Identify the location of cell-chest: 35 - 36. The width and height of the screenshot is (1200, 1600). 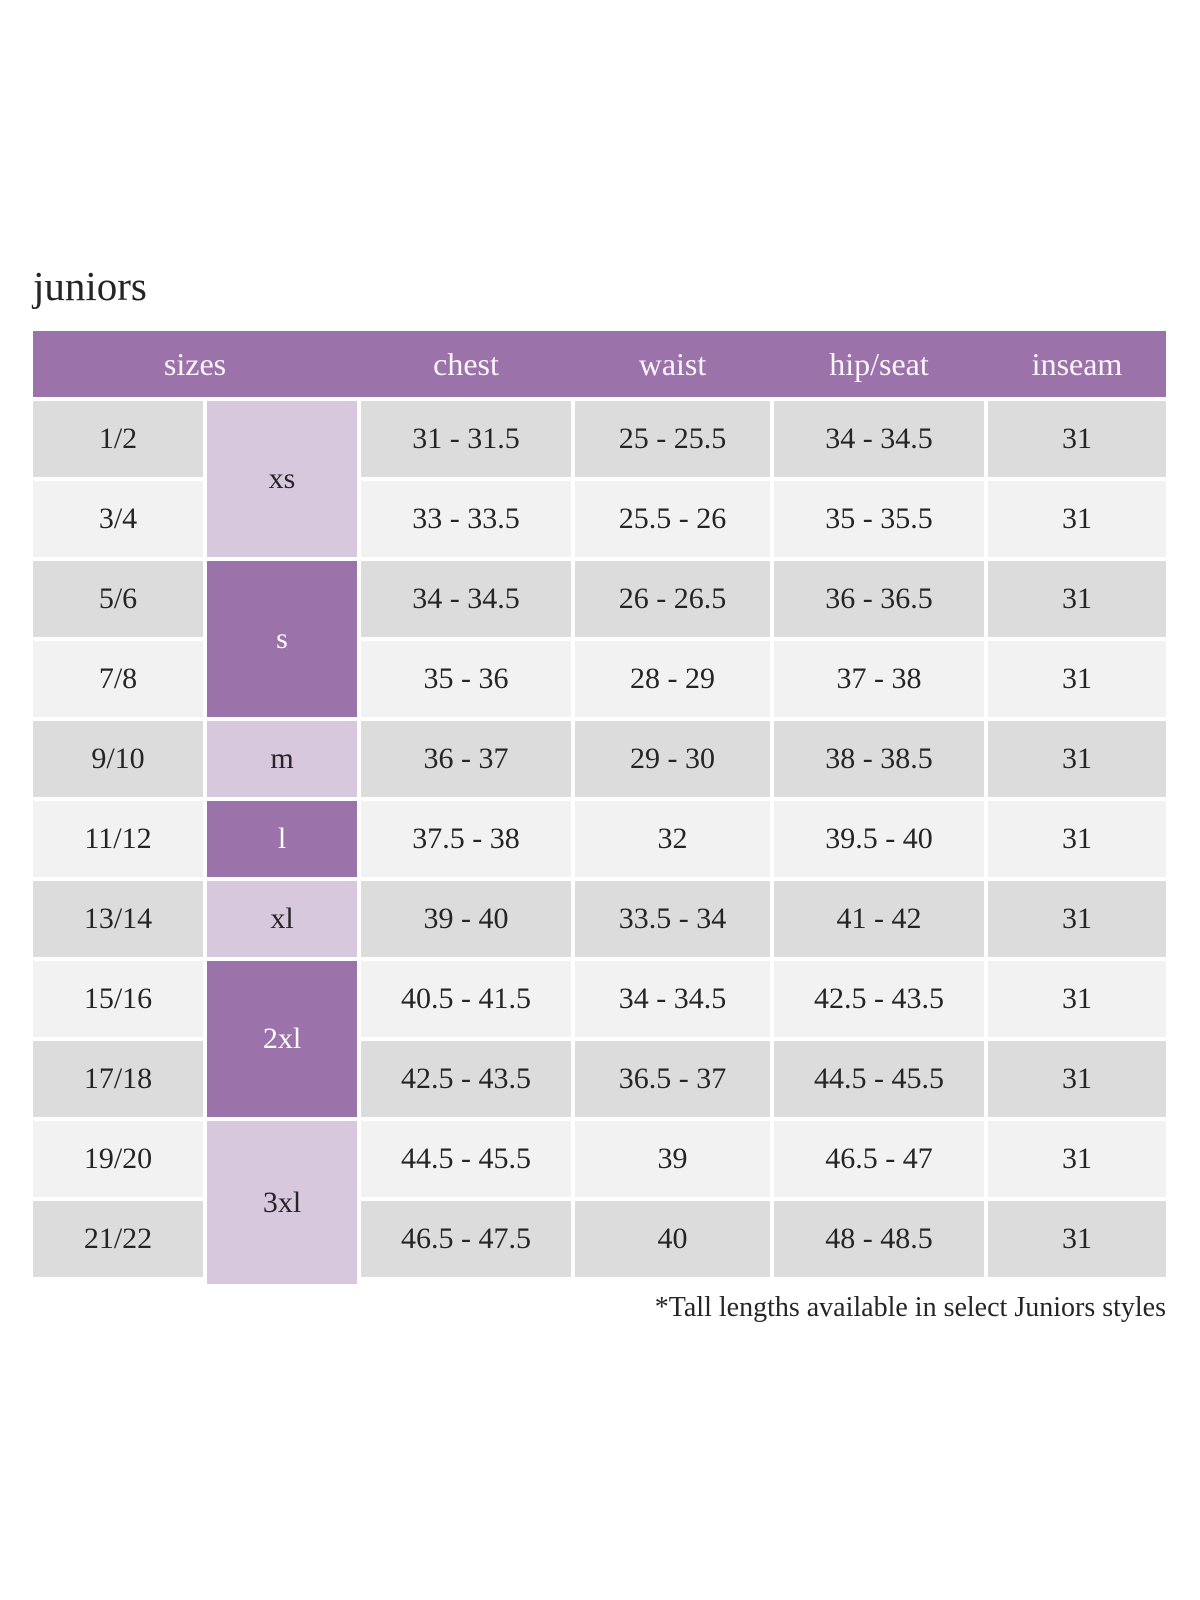
(466, 679).